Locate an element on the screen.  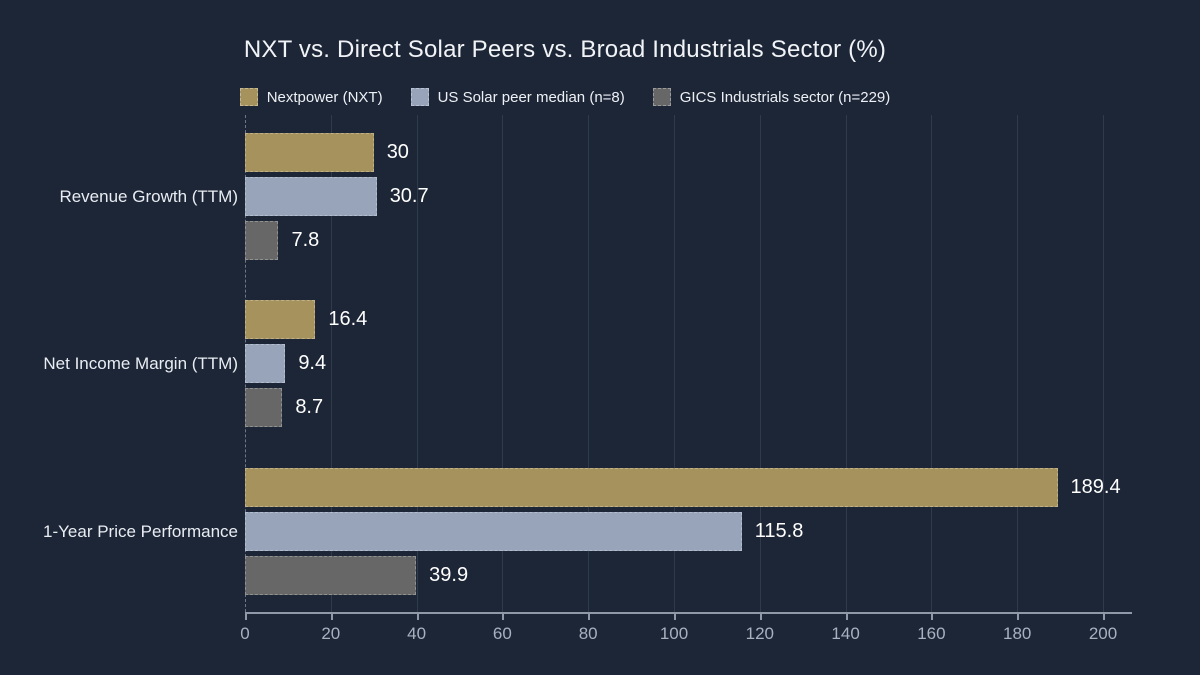
x-tick-label: 80 is located at coordinates (588, 633).